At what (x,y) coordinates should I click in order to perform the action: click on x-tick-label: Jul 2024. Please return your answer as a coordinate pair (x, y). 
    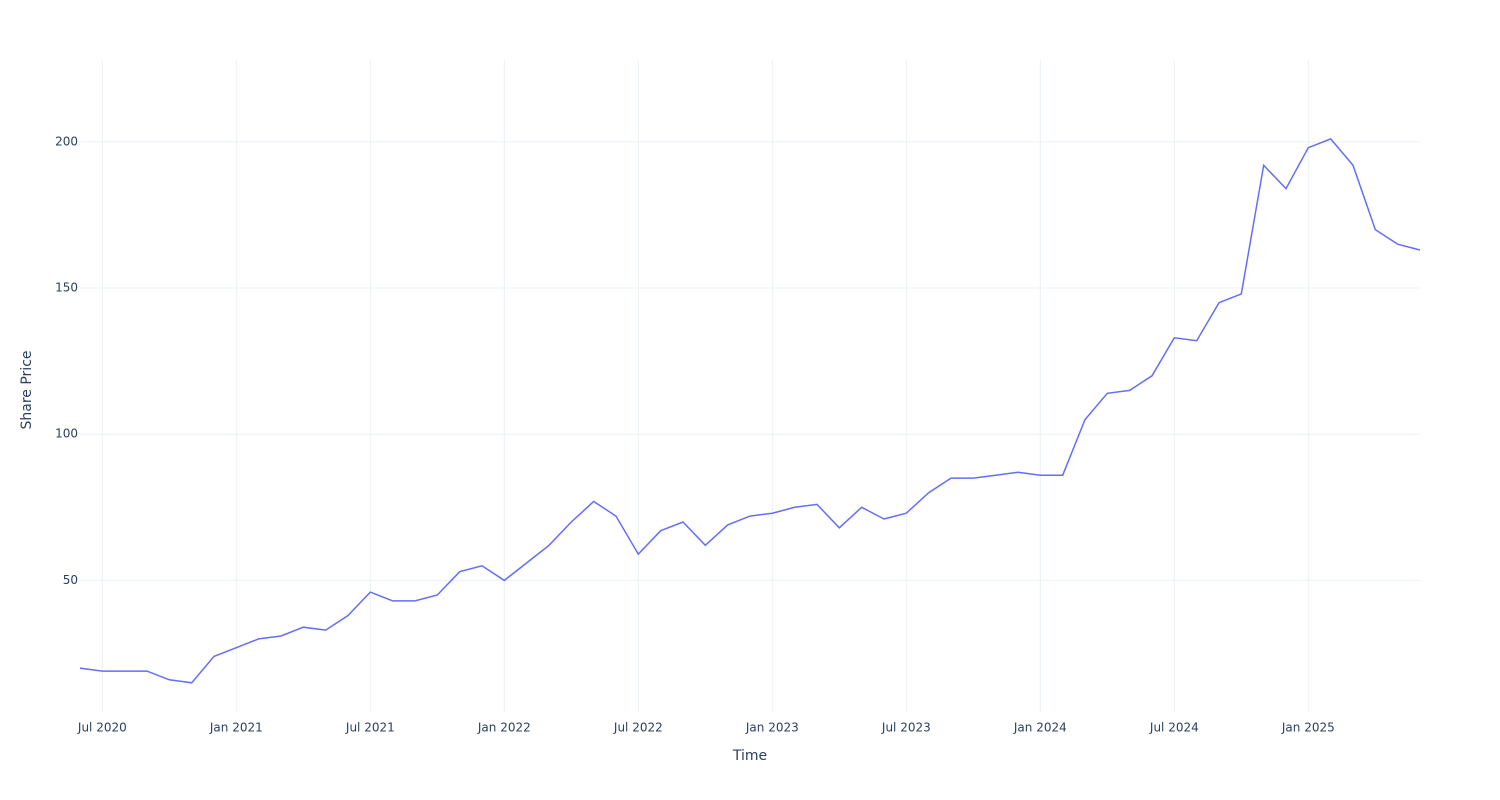
    Looking at the image, I should click on (1174, 728).